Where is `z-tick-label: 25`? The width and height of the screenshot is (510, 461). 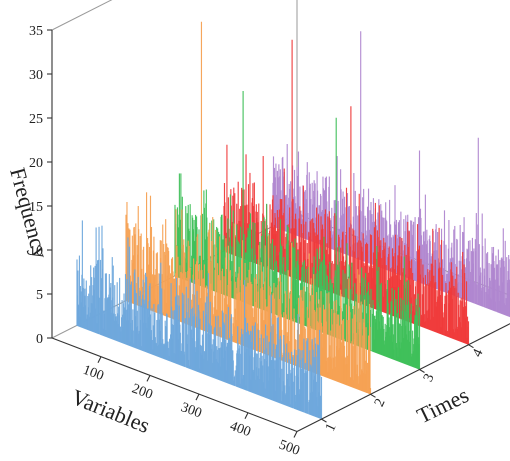
z-tick-label: 25 is located at coordinates (36, 119).